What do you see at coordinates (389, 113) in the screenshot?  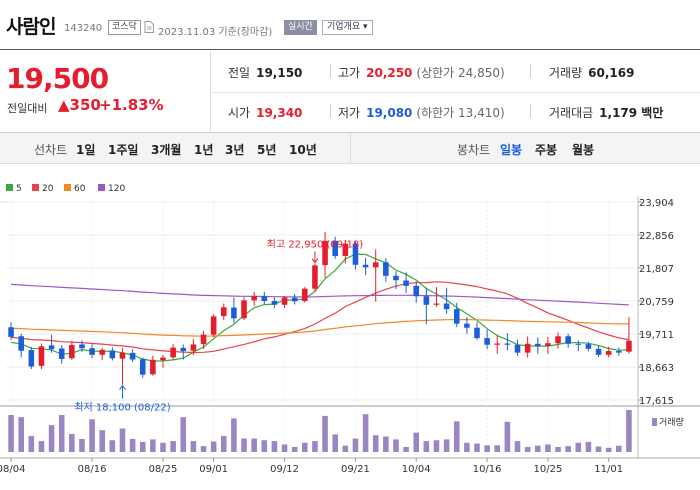 I see `low-value: 19,080` at bounding box center [389, 113].